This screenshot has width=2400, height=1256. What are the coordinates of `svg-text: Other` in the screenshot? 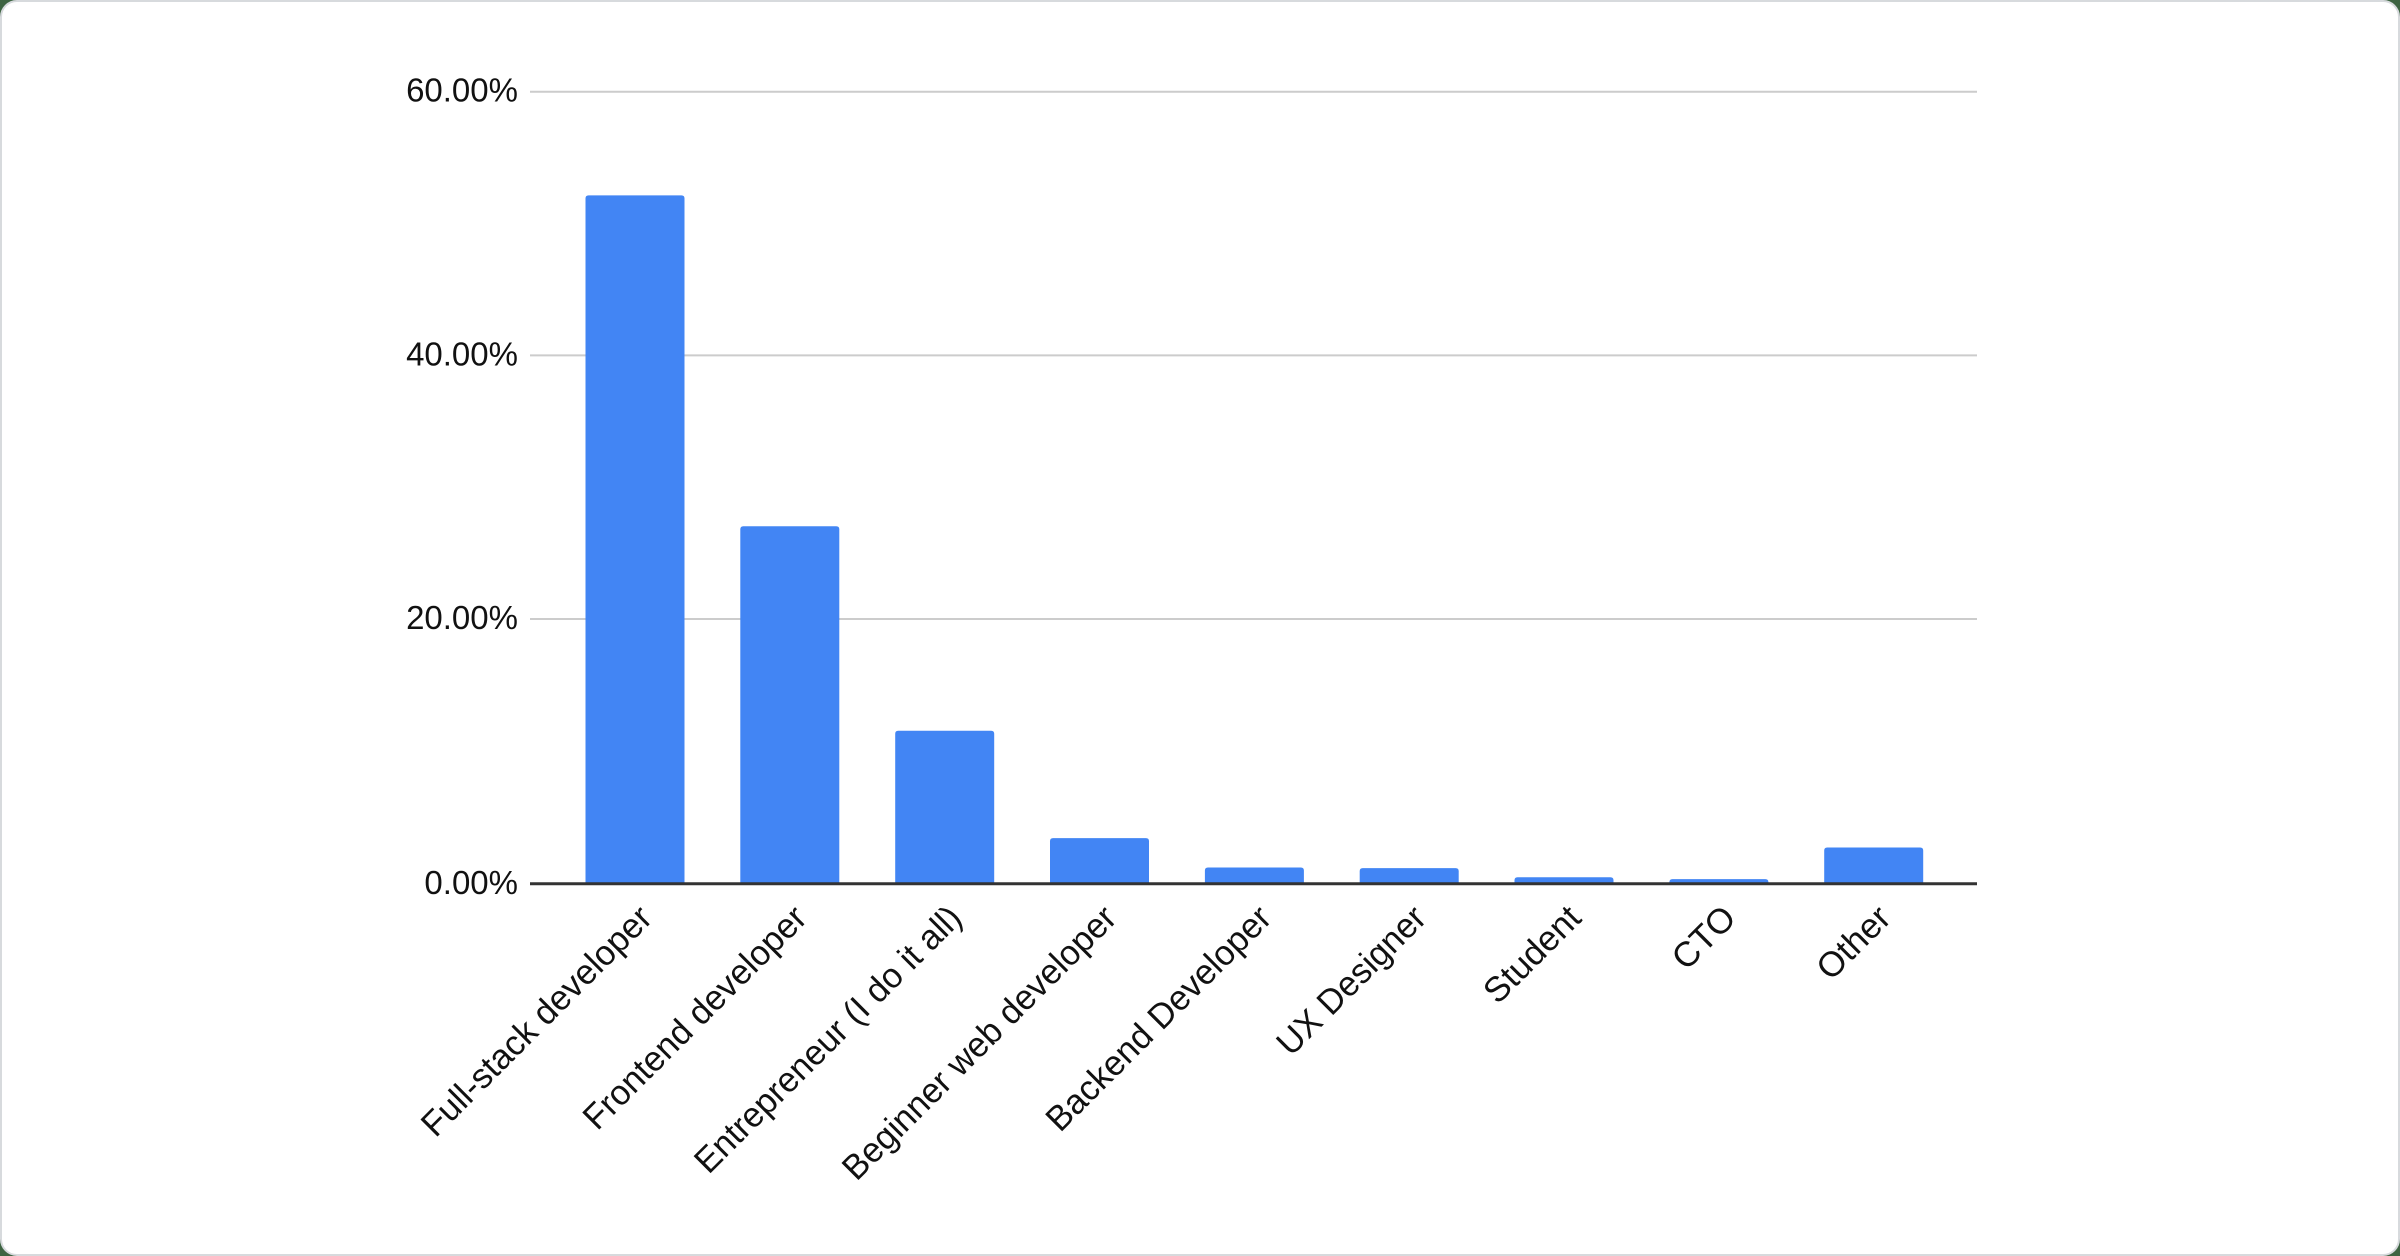 It's located at (1854, 943).